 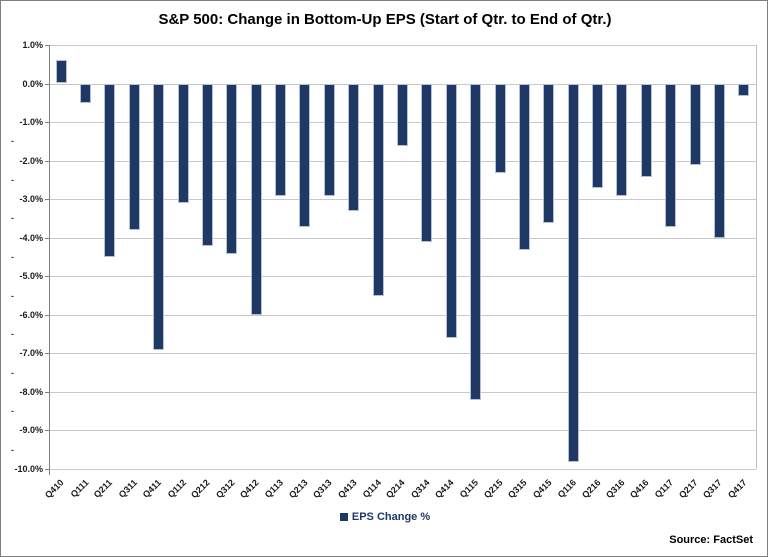 I want to click on bar-Q215, so click(x=500, y=128).